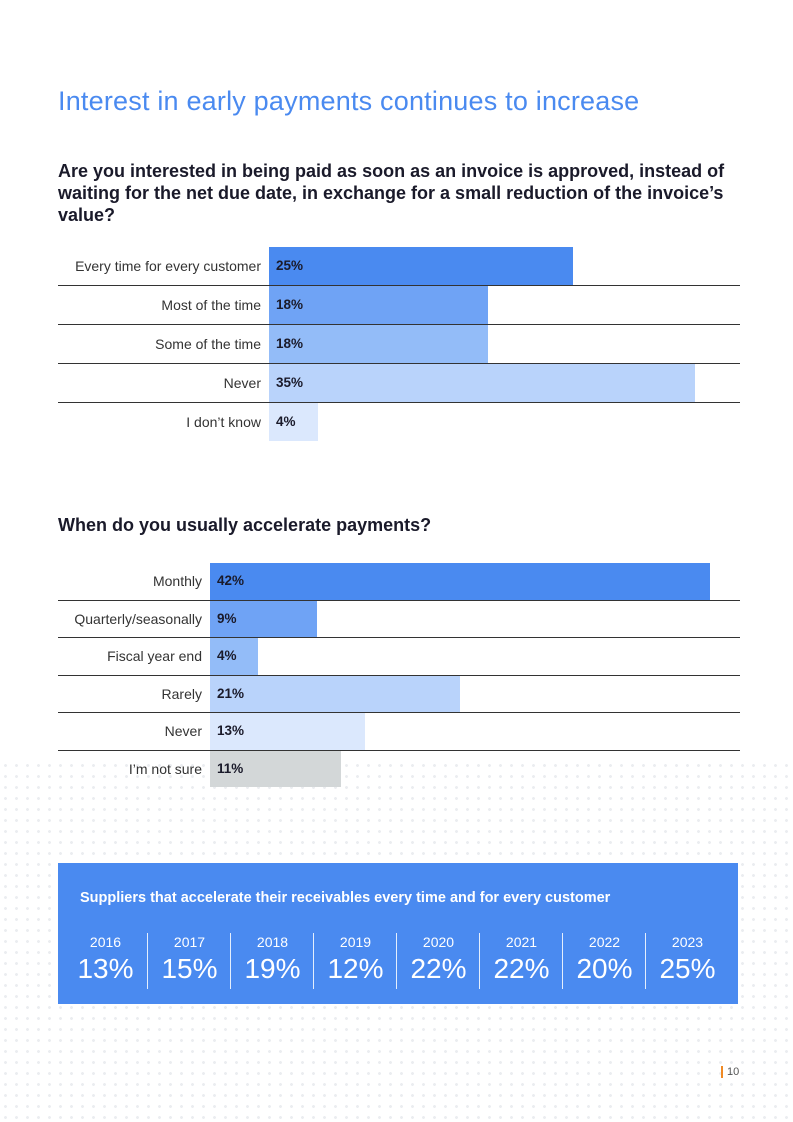  What do you see at coordinates (231, 580) in the screenshot?
I see `chart2-value-label: 42%` at bounding box center [231, 580].